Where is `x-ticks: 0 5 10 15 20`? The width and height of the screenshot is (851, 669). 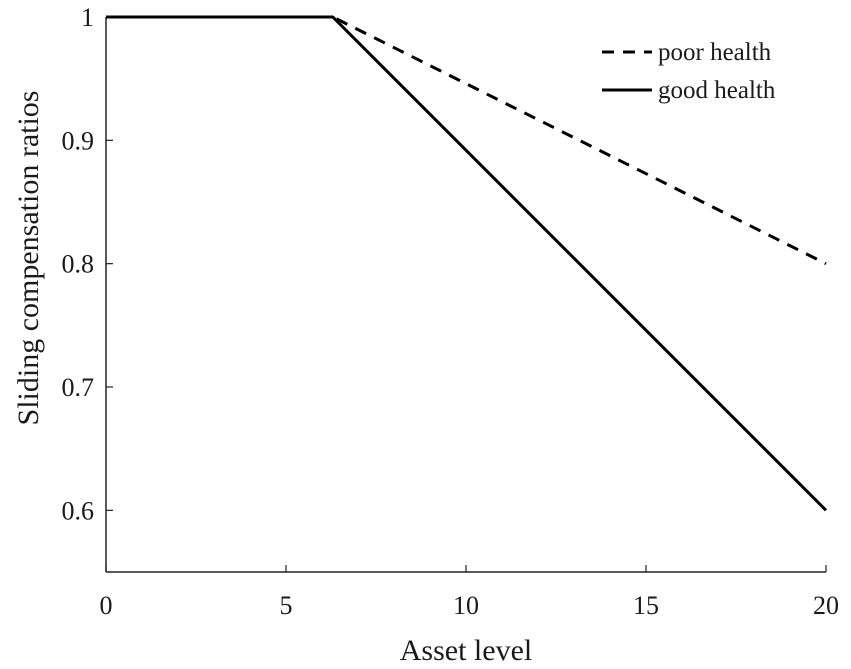
x-ticks: 0 5 10 15 20 is located at coordinates (469, 592).